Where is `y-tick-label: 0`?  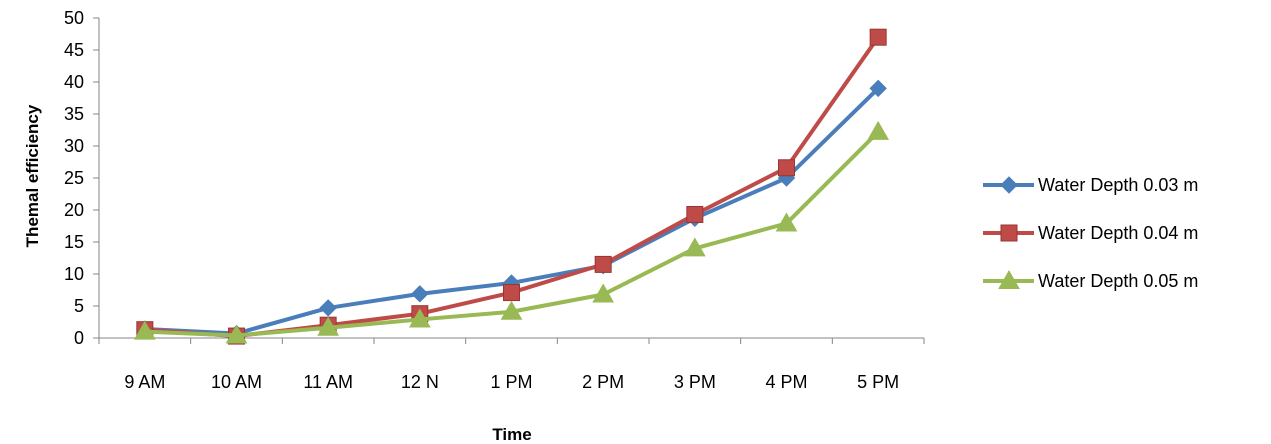
y-tick-label: 0 is located at coordinates (79, 338).